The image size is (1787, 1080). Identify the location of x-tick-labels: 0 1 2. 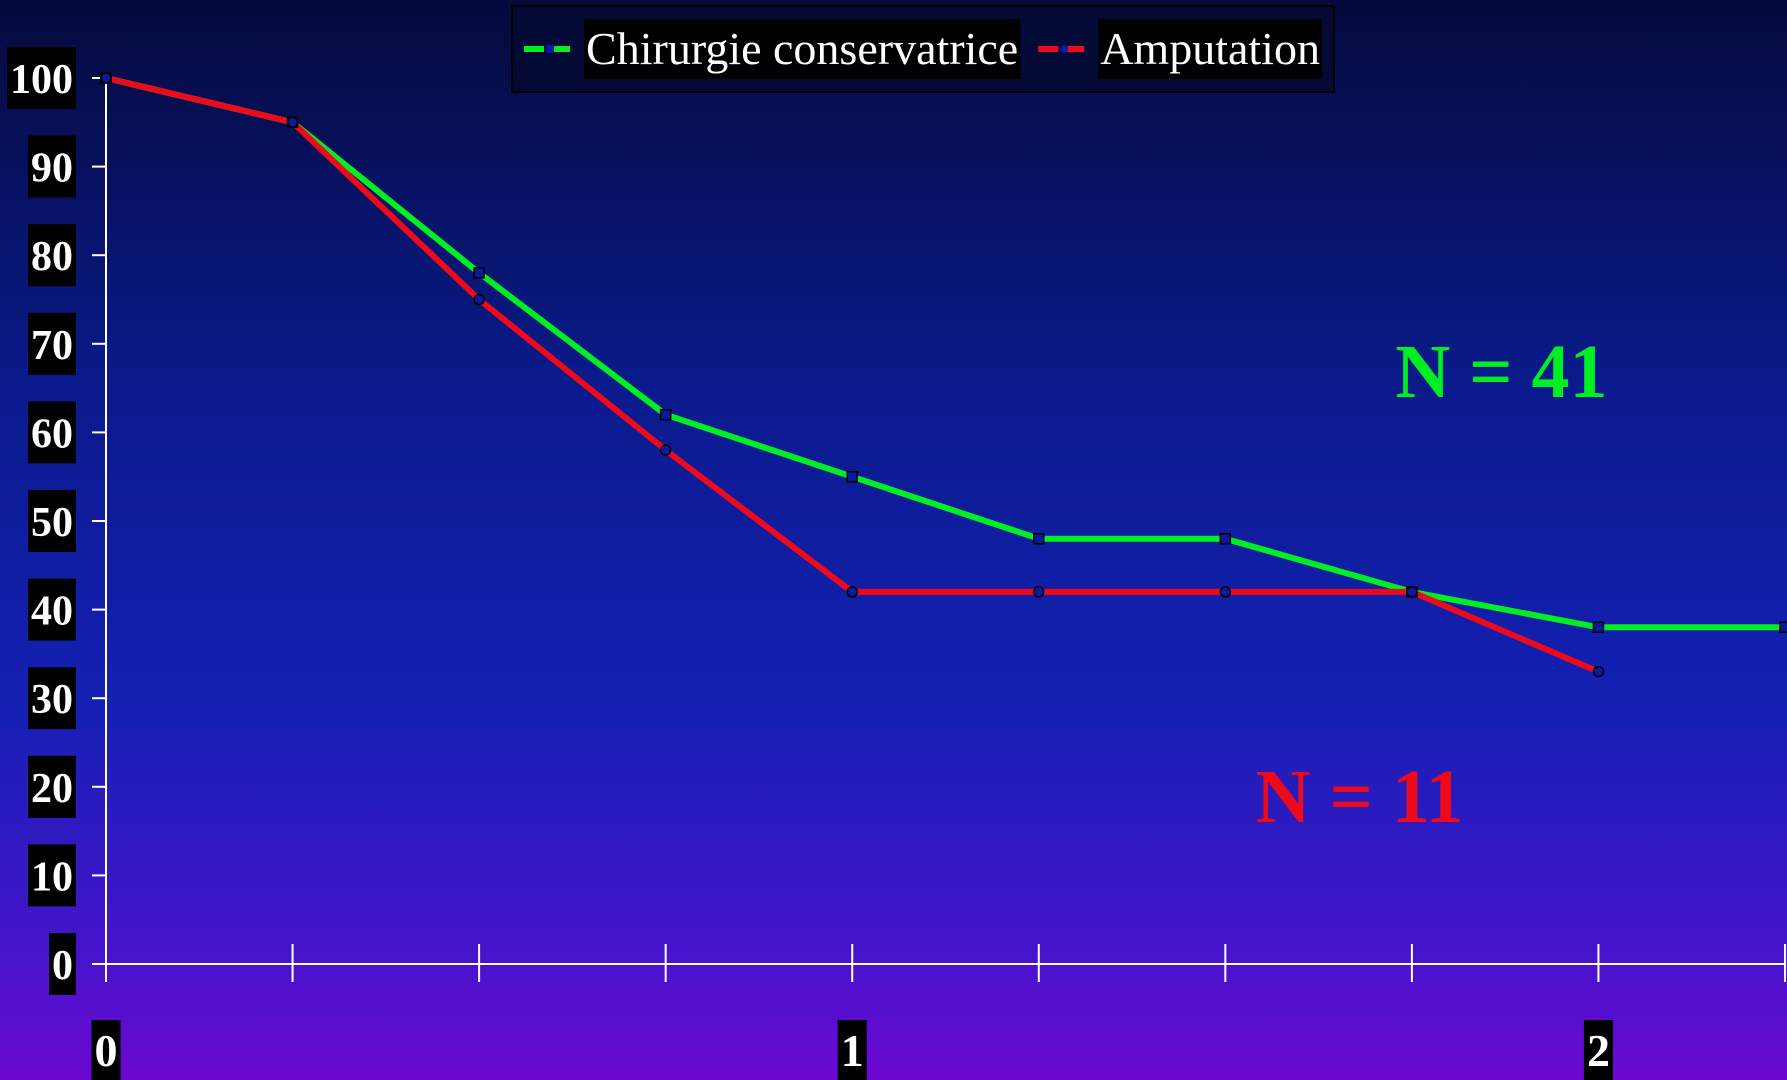
(852, 1050).